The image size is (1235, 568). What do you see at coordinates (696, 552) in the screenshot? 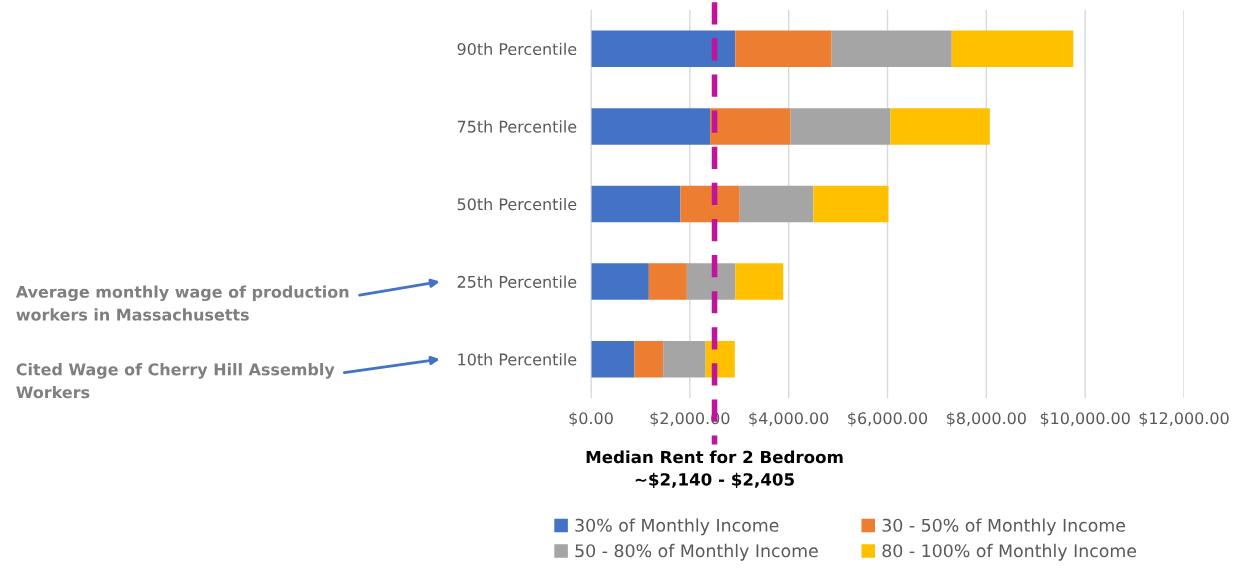
I see `legend-label: 50 - 80% of Monthly Income` at bounding box center [696, 552].